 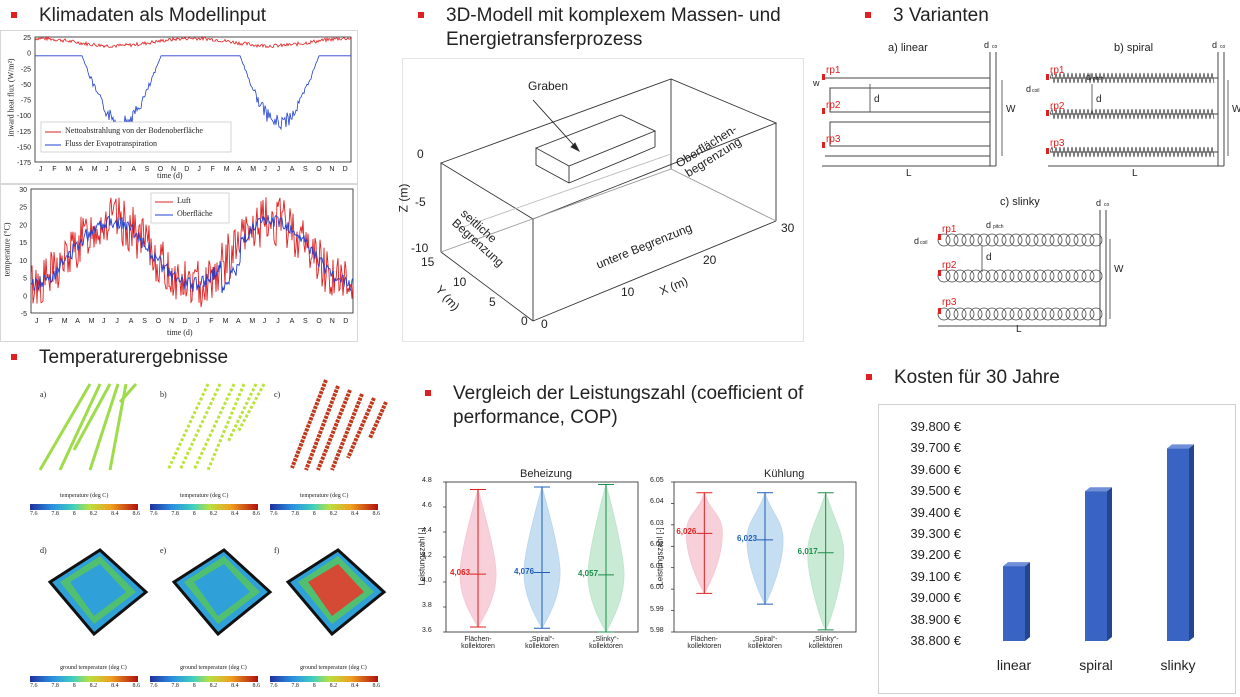 What do you see at coordinates (427, 505) in the screenshot?
I see `y-tick-label: 4.6` at bounding box center [427, 505].